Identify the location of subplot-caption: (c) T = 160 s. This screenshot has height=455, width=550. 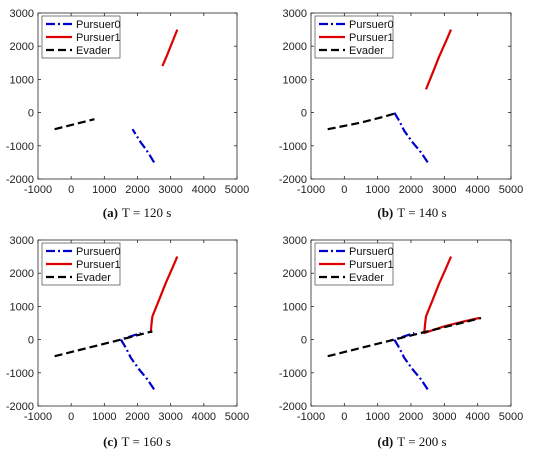
(137, 441).